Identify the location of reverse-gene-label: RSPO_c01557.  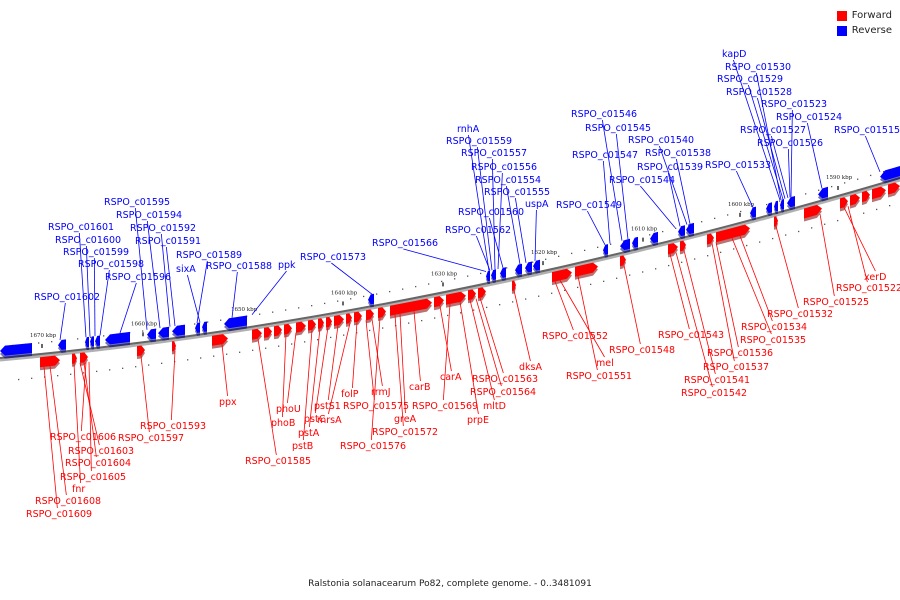
(494, 153).